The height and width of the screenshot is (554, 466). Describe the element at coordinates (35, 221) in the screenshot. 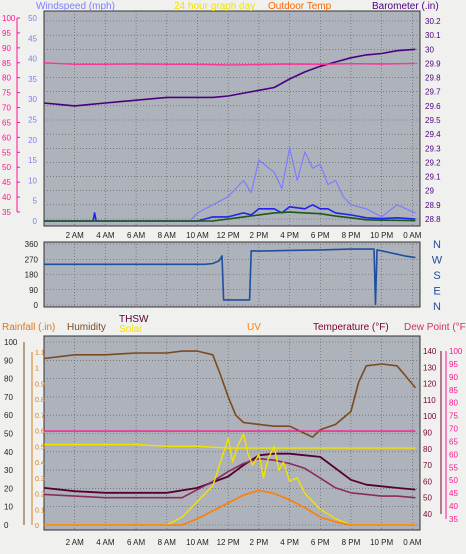

I see `wind-tick-label: 0` at that location.